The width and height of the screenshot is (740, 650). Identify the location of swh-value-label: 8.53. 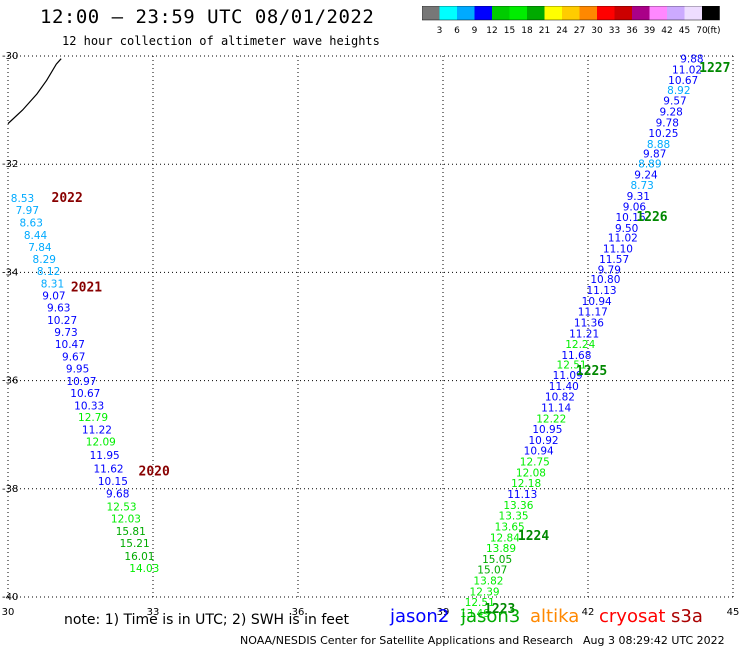
(22, 199).